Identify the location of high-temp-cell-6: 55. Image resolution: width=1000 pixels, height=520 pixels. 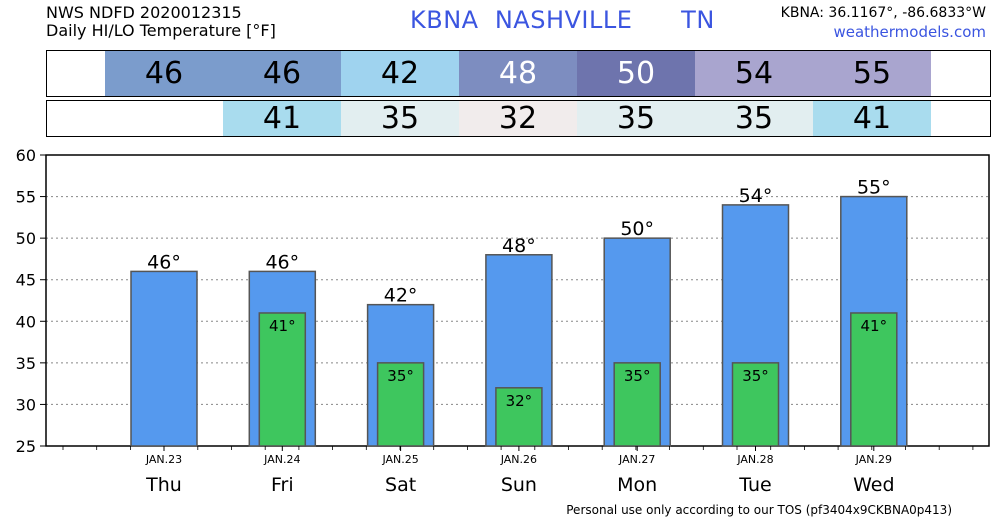
(872, 73).